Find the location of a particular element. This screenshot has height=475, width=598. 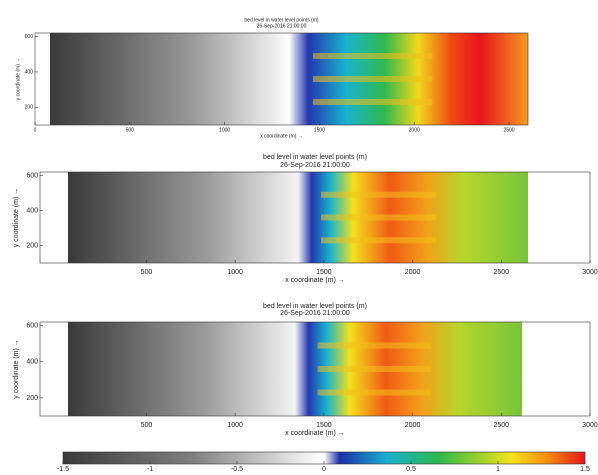

colorbar-tick-label: -1.5 is located at coordinates (63, 469).